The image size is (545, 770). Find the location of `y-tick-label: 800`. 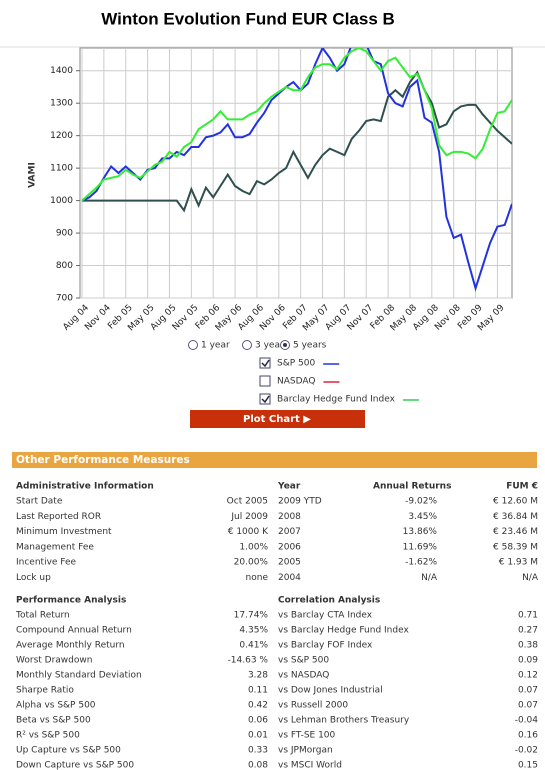

y-tick-label: 800 is located at coordinates (64, 266).